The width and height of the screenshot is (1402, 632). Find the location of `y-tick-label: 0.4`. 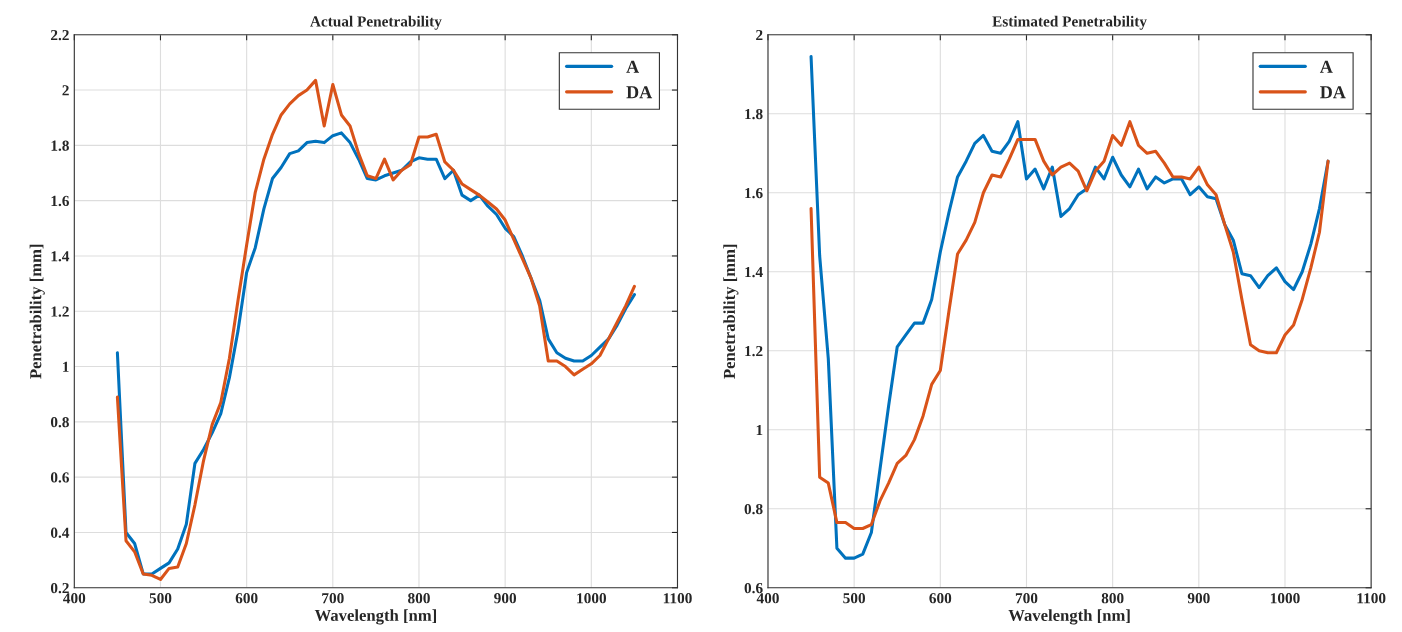

y-tick-label: 0.4 is located at coordinates (60, 532).